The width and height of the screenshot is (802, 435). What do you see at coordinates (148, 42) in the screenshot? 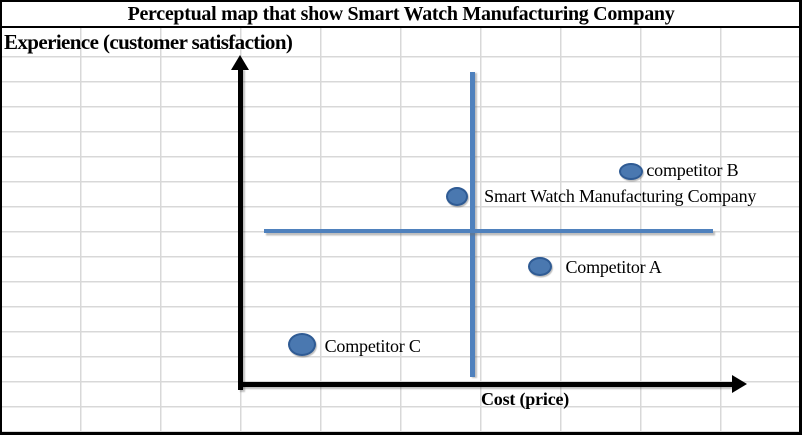
I see `y-axis-label: Experience (customer satisfaction)` at bounding box center [148, 42].